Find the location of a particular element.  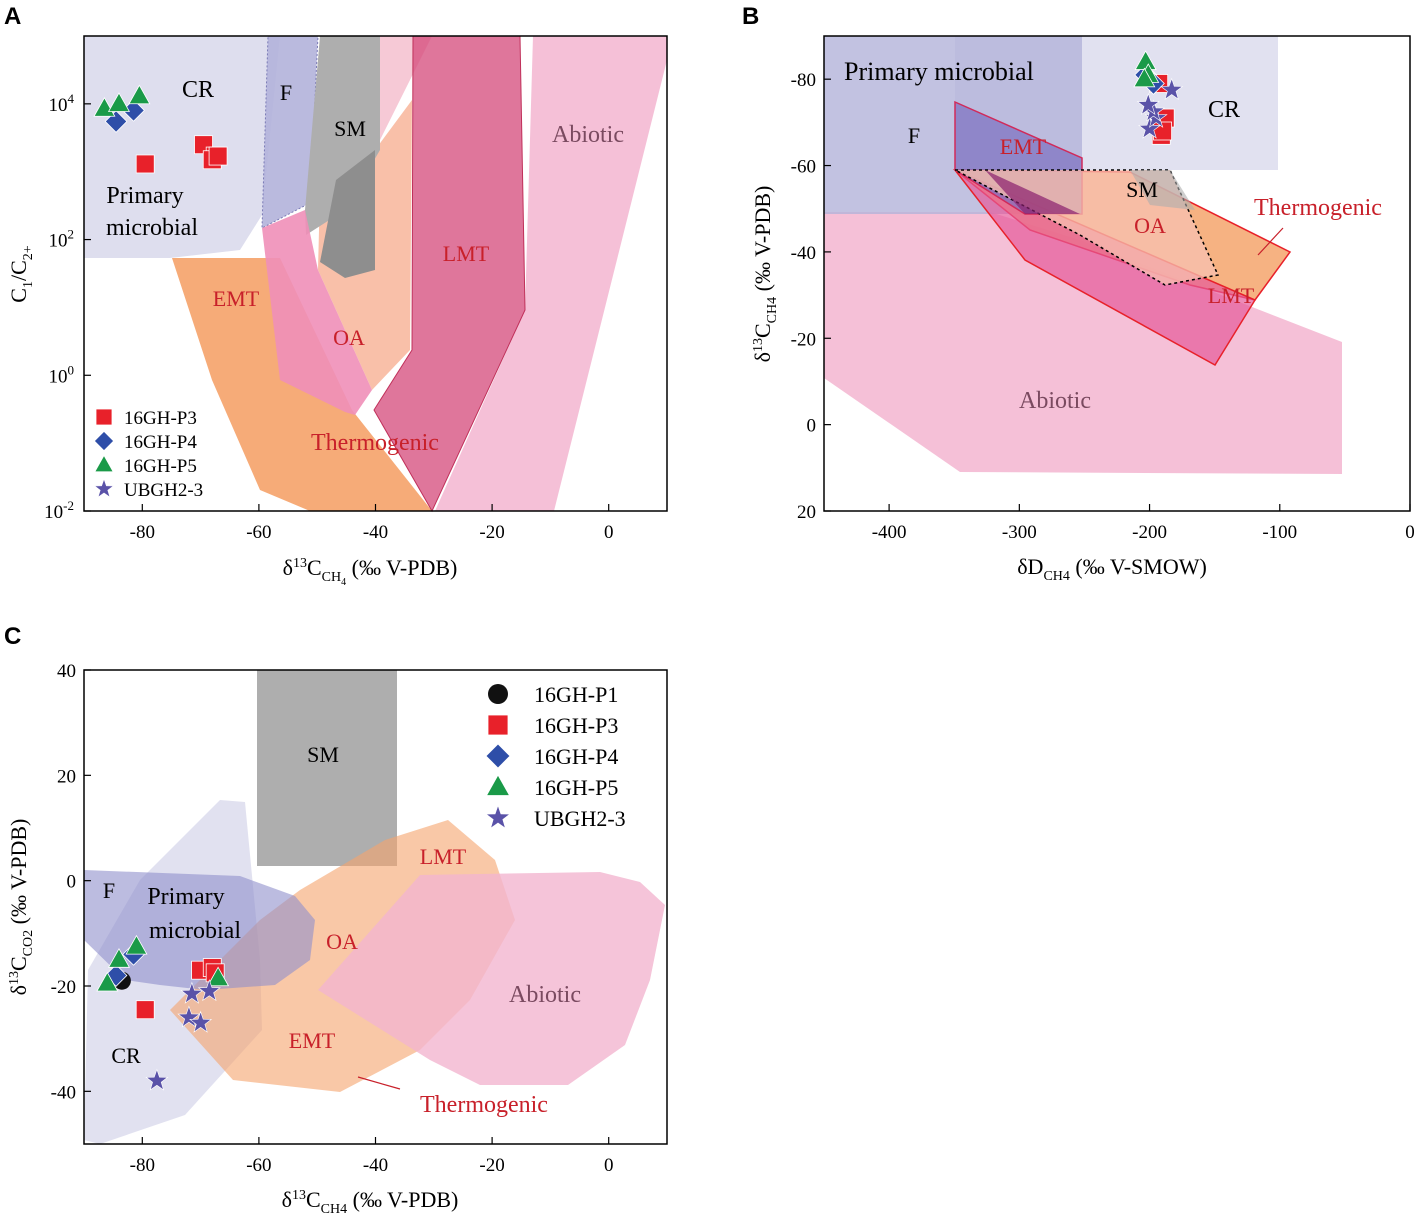

panel-a-x-ticks: -80 -60 -40 -20 0 is located at coordinates (372, 523).